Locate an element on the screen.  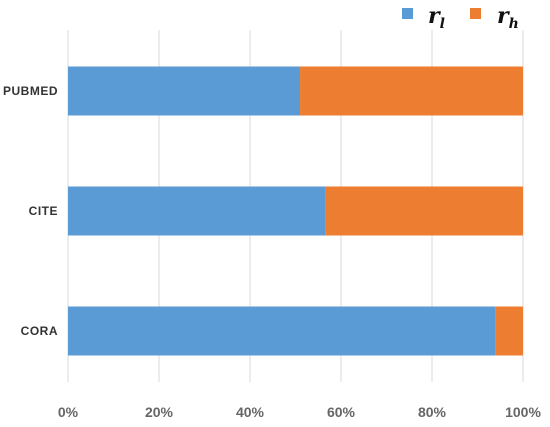
x-tick-labels: 0% 20% 40% 60% 80% 100% is located at coordinates (300, 412).